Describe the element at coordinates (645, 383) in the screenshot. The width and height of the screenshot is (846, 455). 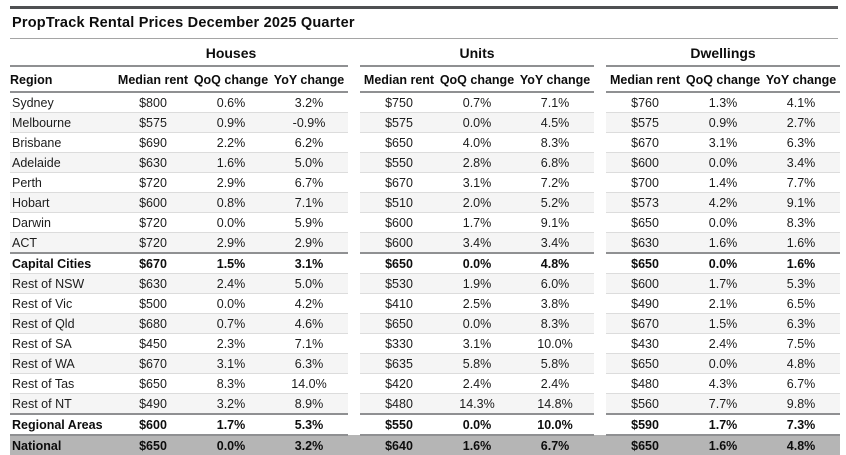
I see `dwellings-median-rent-cell: $480` at that location.